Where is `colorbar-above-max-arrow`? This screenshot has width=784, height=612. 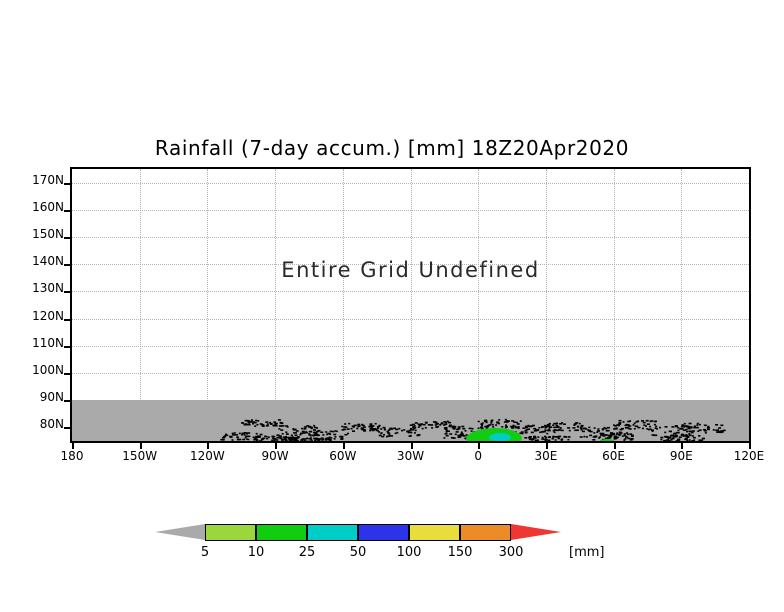
colorbar-above-max-arrow is located at coordinates (536, 532).